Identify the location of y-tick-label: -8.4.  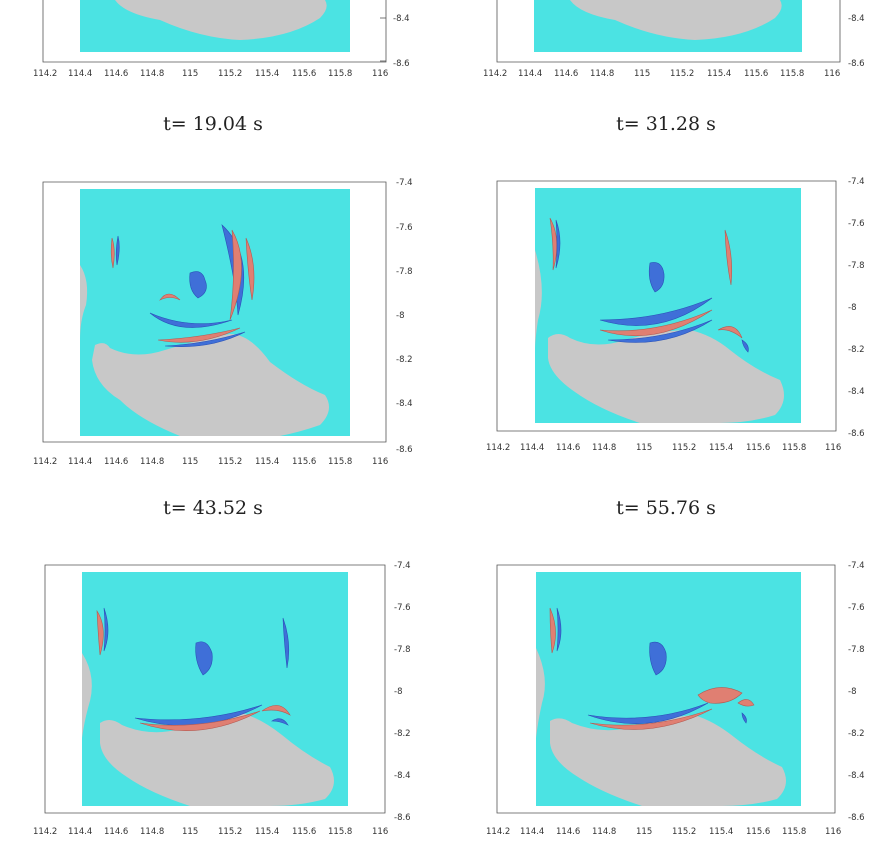
(401, 19).